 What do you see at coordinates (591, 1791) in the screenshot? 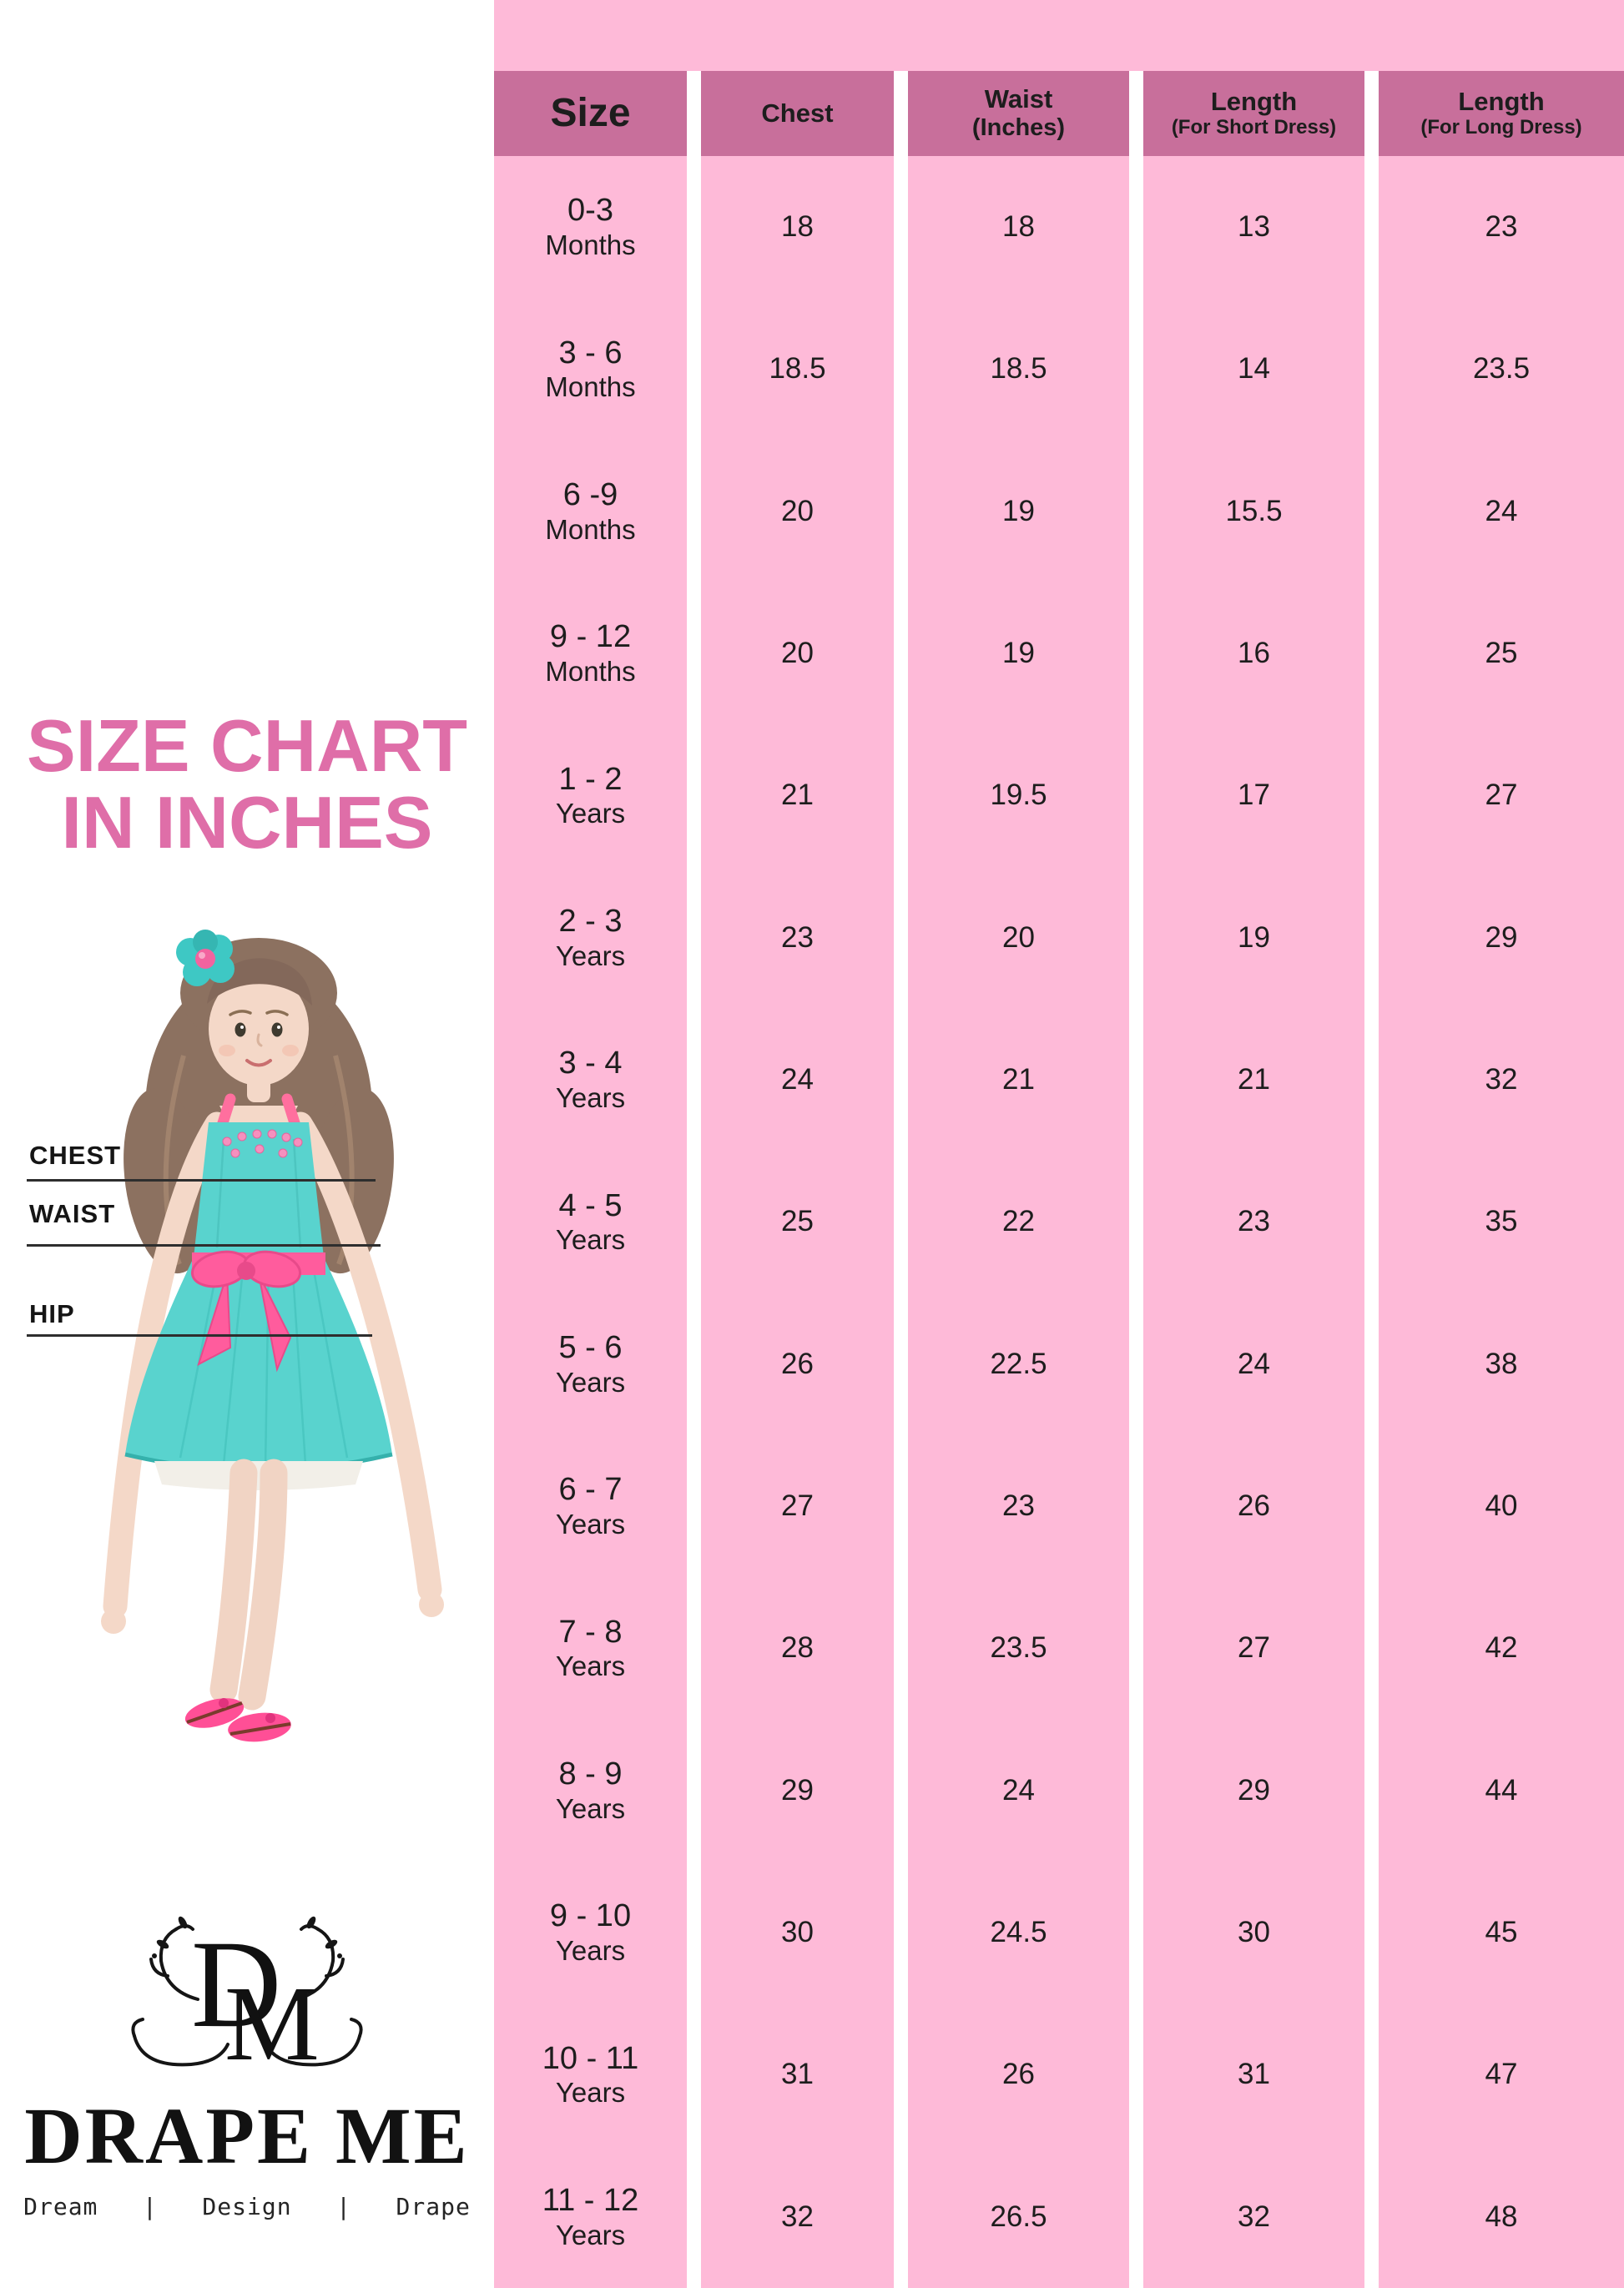
I see `cell-size-11: 8 - 9 Years` at bounding box center [591, 1791].